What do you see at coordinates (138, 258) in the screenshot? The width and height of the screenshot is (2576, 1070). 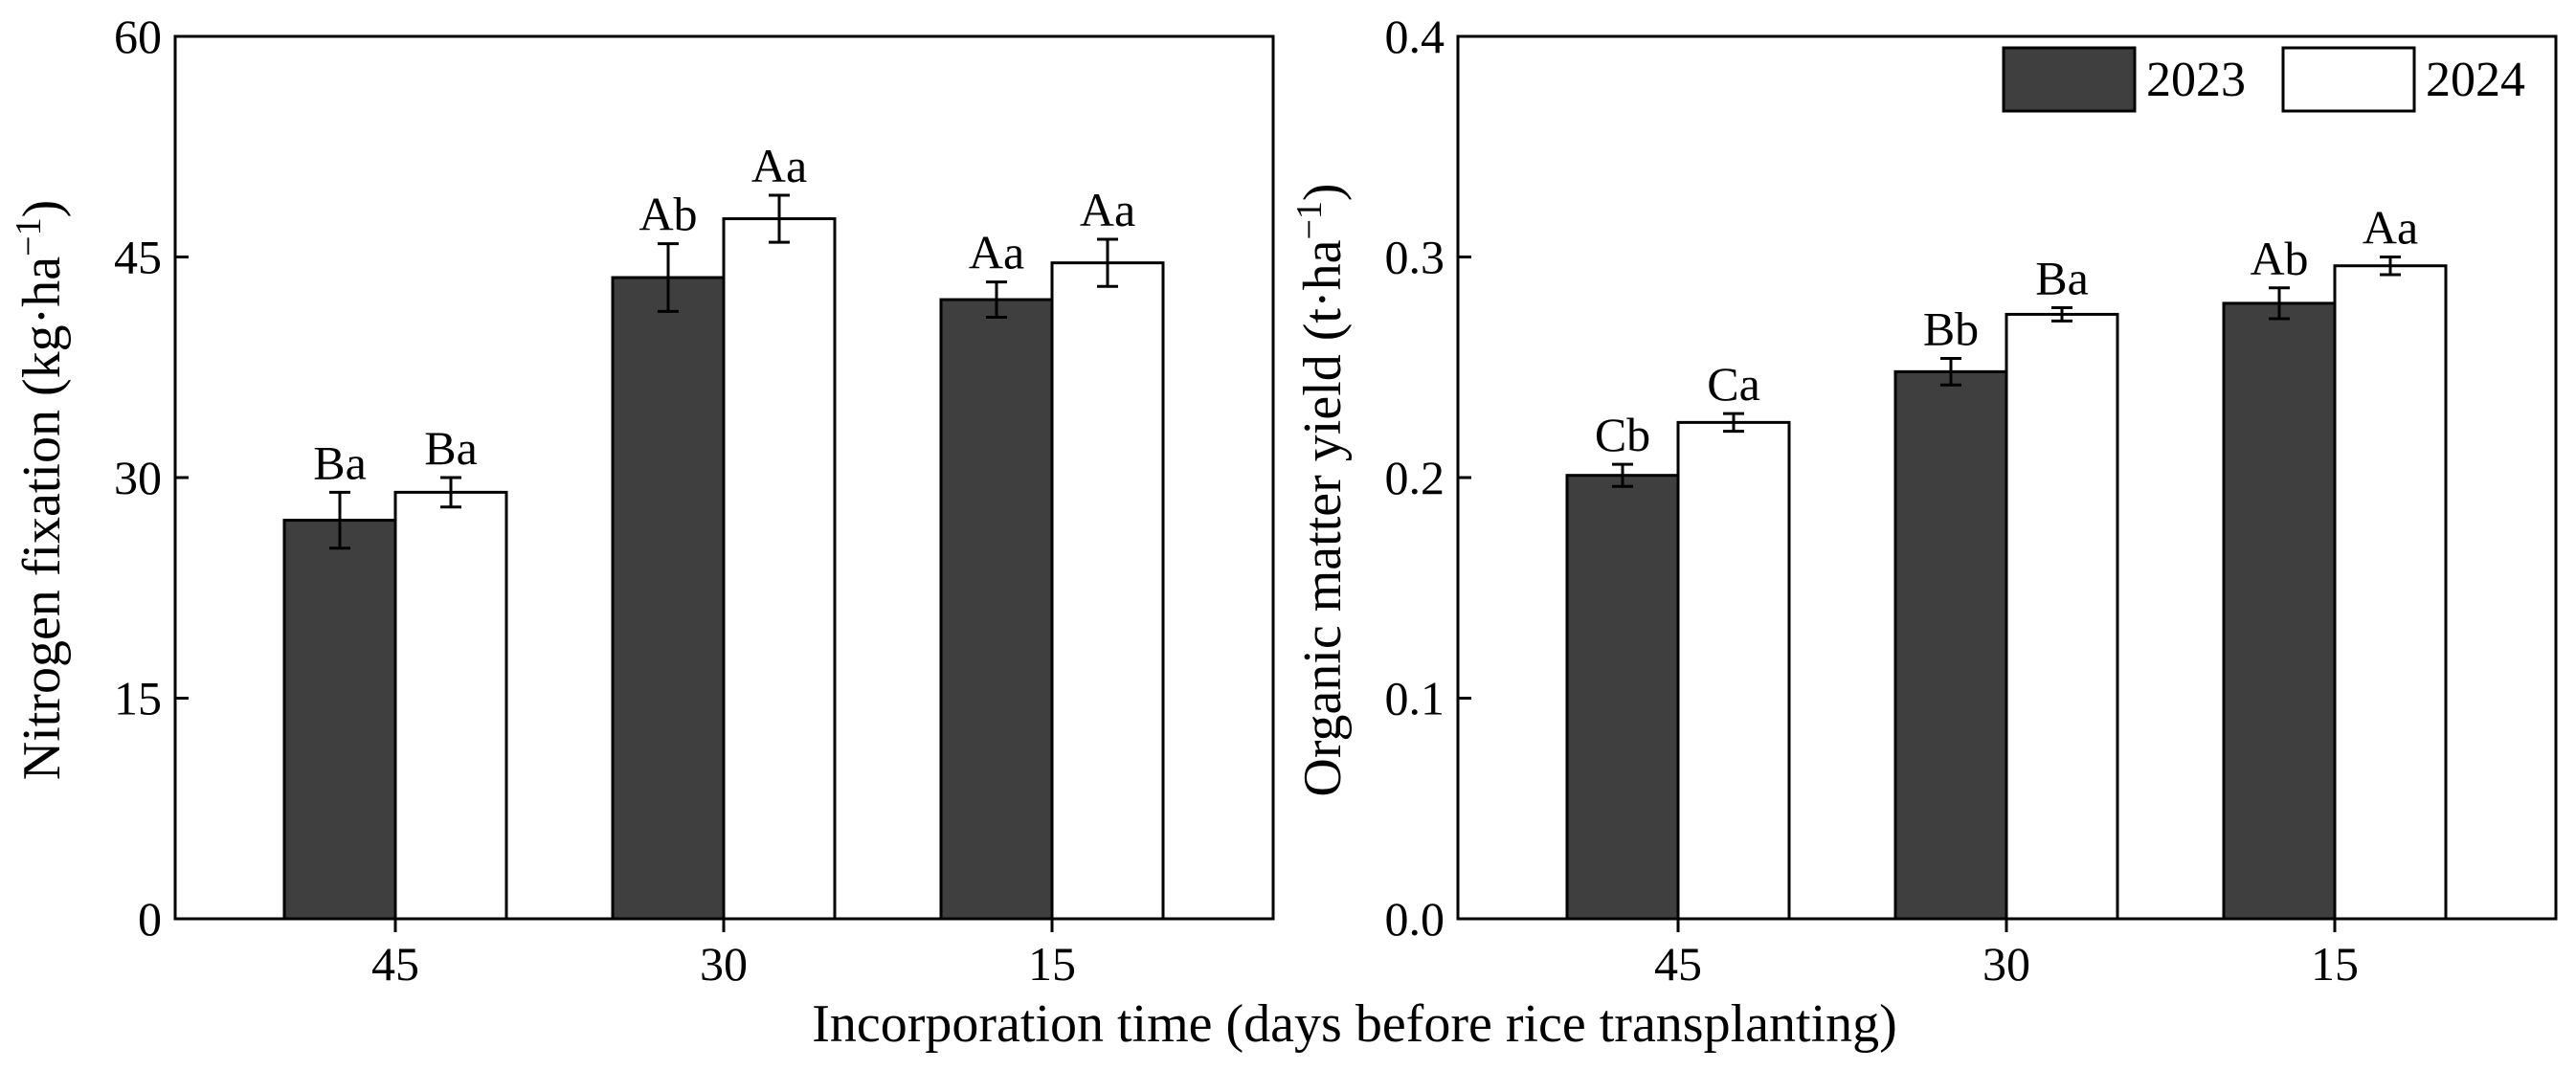 I see `y-tick-label: 45` at bounding box center [138, 258].